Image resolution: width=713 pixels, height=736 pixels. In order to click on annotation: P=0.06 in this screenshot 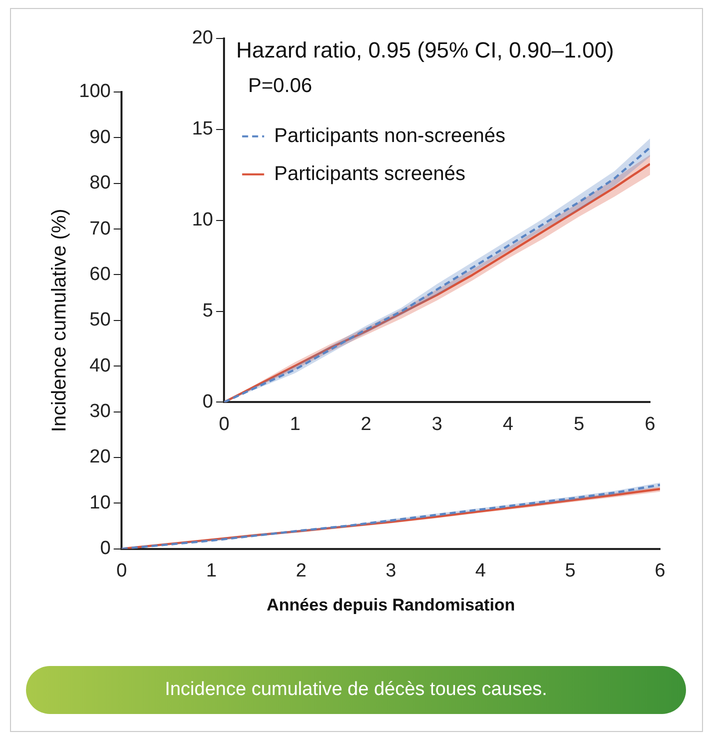, I will do `click(280, 85)`.